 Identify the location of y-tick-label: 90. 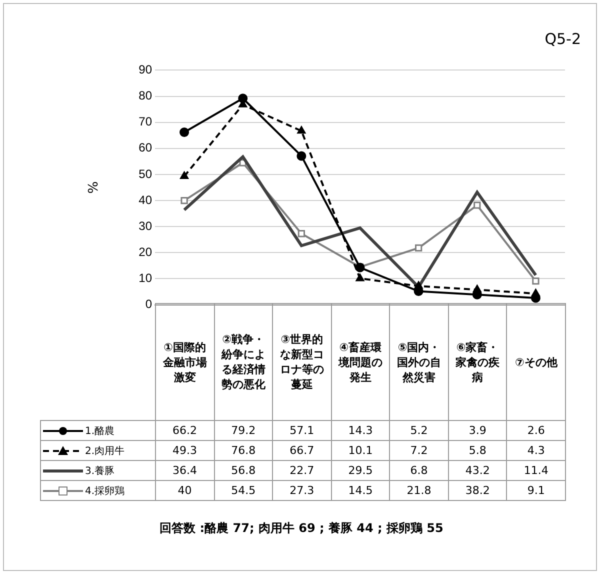
(145, 69).